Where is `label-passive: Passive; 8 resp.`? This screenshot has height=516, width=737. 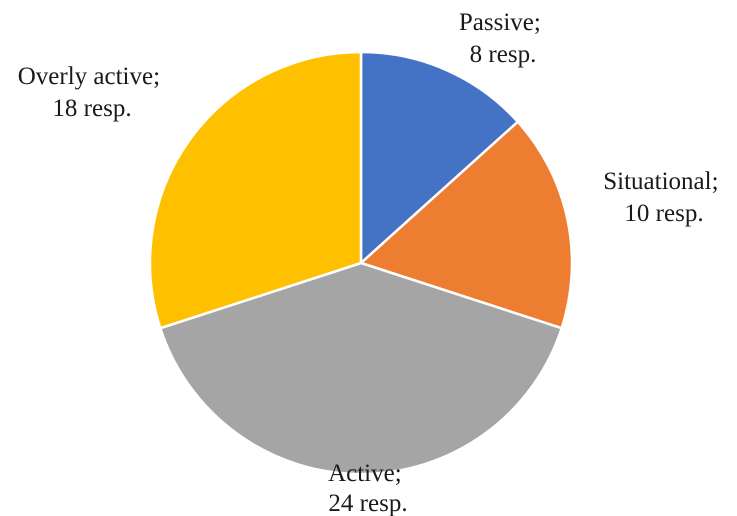 label-passive: Passive; 8 resp. is located at coordinates (503, 38).